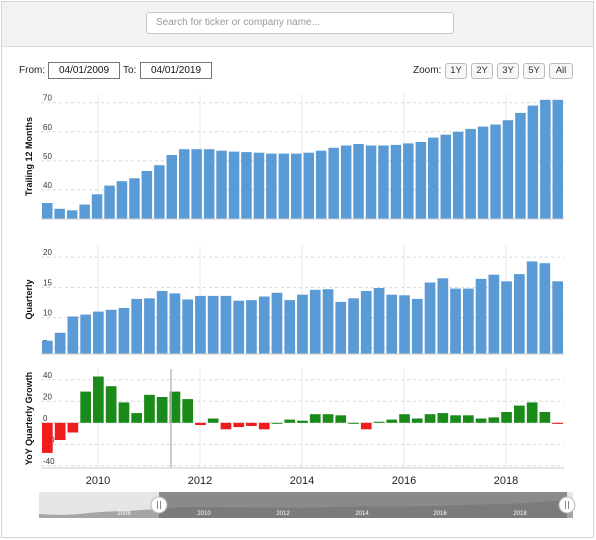  I want to click on zoom-3y-button: 3Y, so click(508, 71).